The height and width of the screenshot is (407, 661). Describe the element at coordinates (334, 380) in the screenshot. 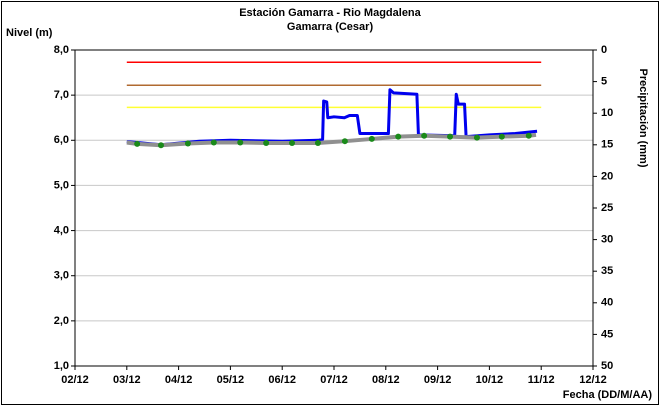

I see `x-tick-label: 07/12` at that location.